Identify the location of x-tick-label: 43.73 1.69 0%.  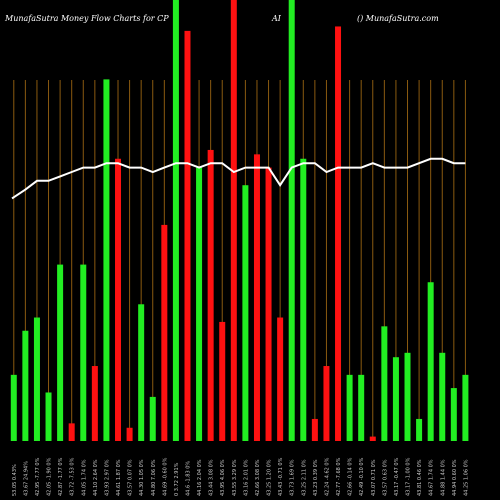
(293, 477).